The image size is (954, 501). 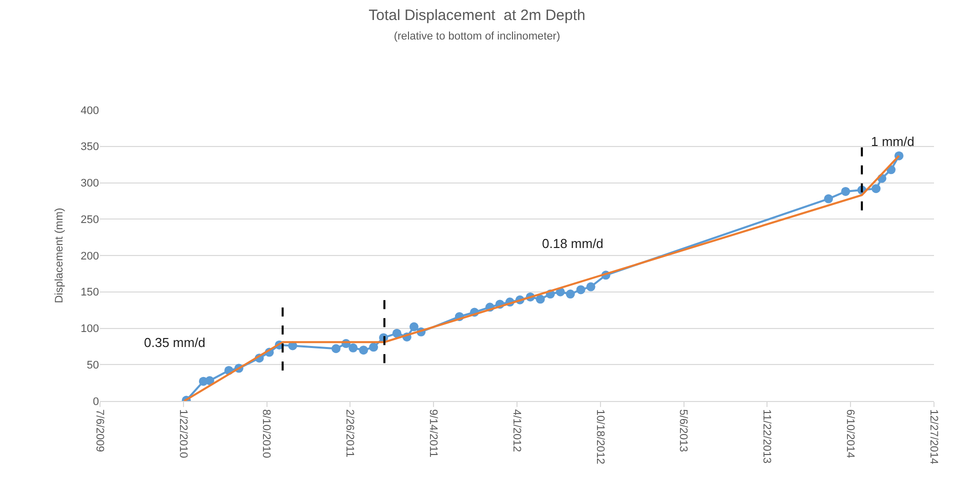 What do you see at coordinates (95, 402) in the screenshot?
I see `y-tick-label: 0` at bounding box center [95, 402].